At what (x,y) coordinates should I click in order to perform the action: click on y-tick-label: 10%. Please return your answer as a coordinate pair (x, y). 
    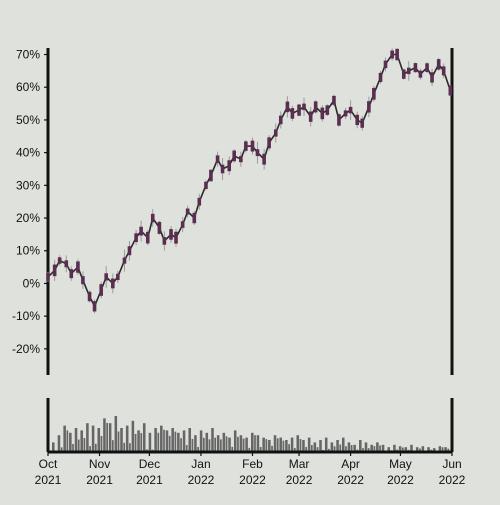
    Looking at the image, I should click on (28, 251).